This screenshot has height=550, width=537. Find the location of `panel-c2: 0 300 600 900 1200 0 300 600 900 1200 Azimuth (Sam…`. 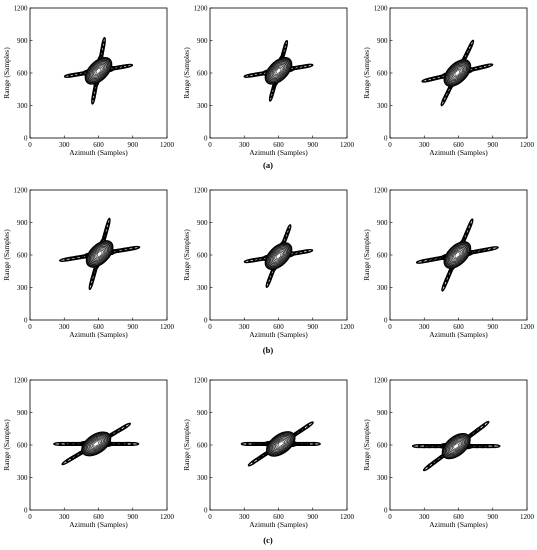

panel-c2: 0 300 600 900 1200 0 300 600 900 1200 Azimuth (Sam… is located at coordinates (268, 452).